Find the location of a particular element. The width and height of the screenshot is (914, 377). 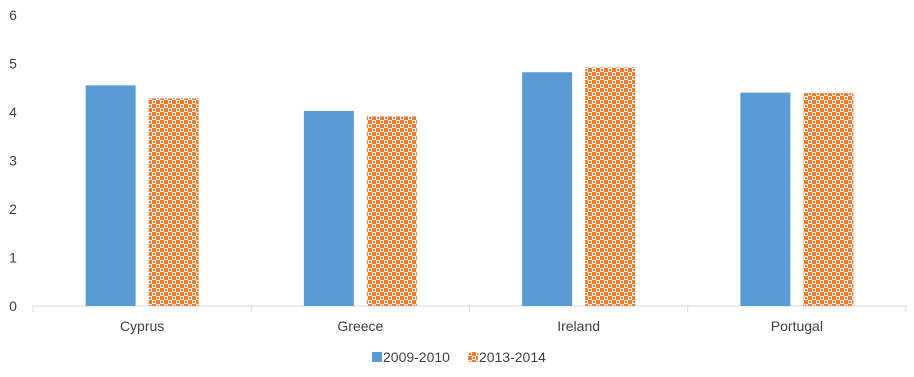

y-tick-label: 0 is located at coordinates (13, 306).